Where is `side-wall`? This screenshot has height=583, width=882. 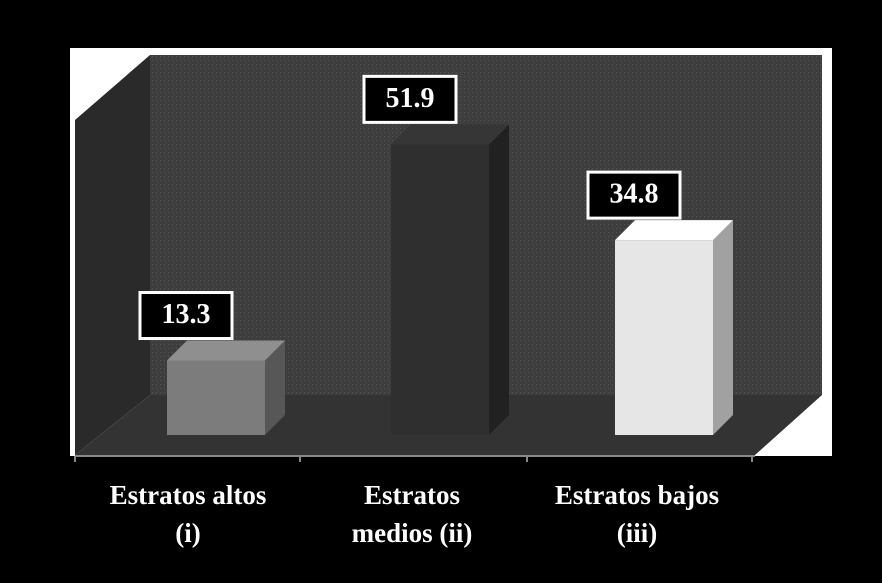
side-wall is located at coordinates (112, 255).